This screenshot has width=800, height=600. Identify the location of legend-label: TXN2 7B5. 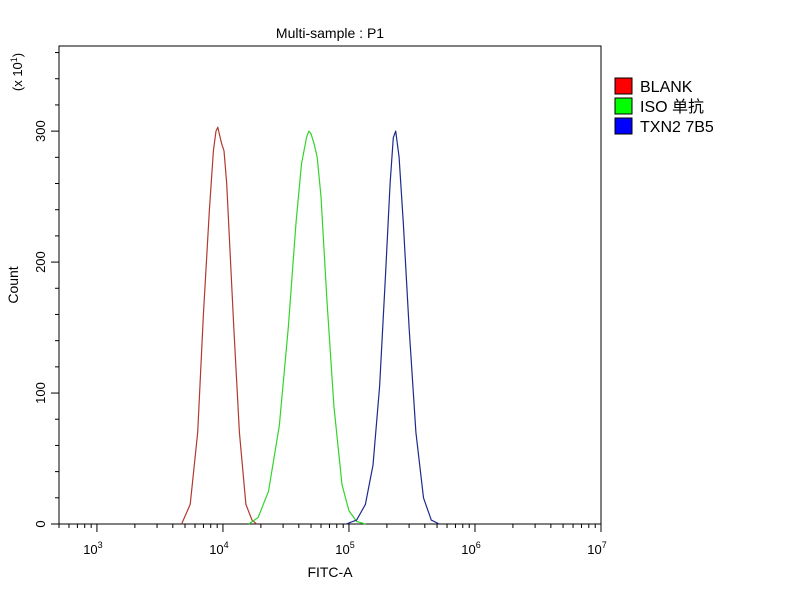
(677, 127).